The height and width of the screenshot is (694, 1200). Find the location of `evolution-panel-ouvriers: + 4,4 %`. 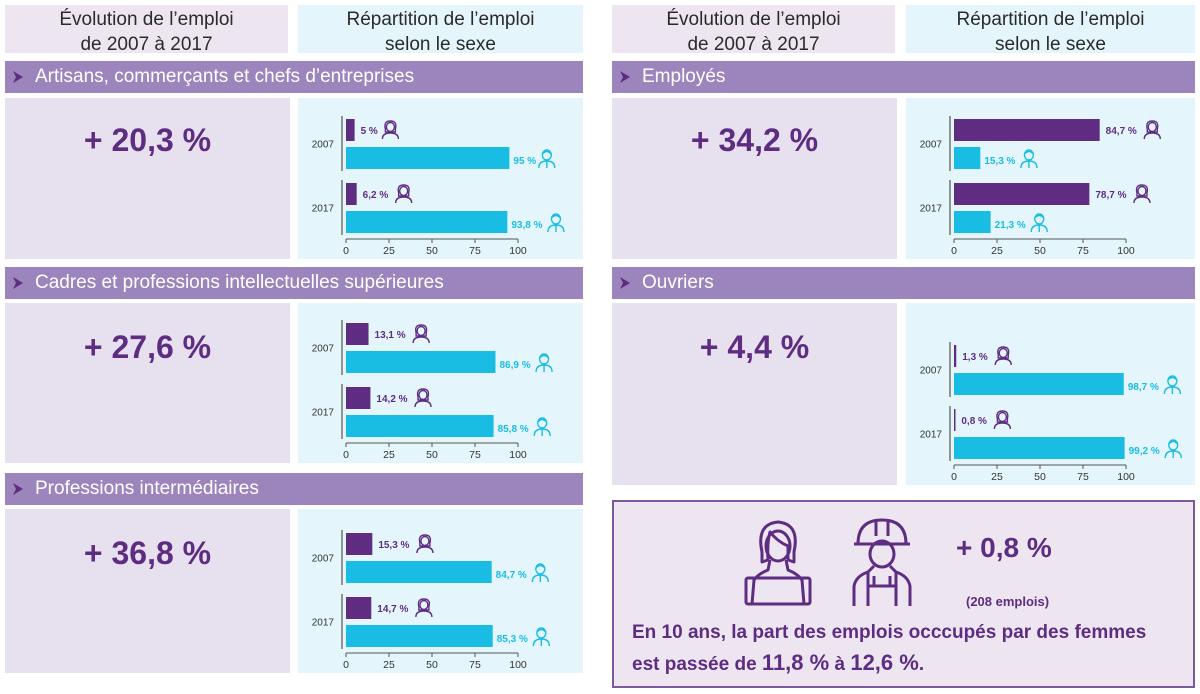

evolution-panel-ouvriers: + 4,4 % is located at coordinates (754, 394).